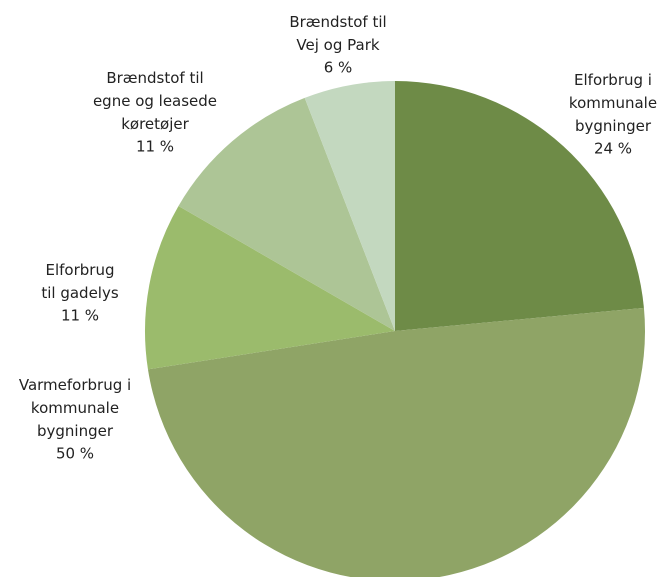  I want to click on value-label: 24 %, so click(613, 149).